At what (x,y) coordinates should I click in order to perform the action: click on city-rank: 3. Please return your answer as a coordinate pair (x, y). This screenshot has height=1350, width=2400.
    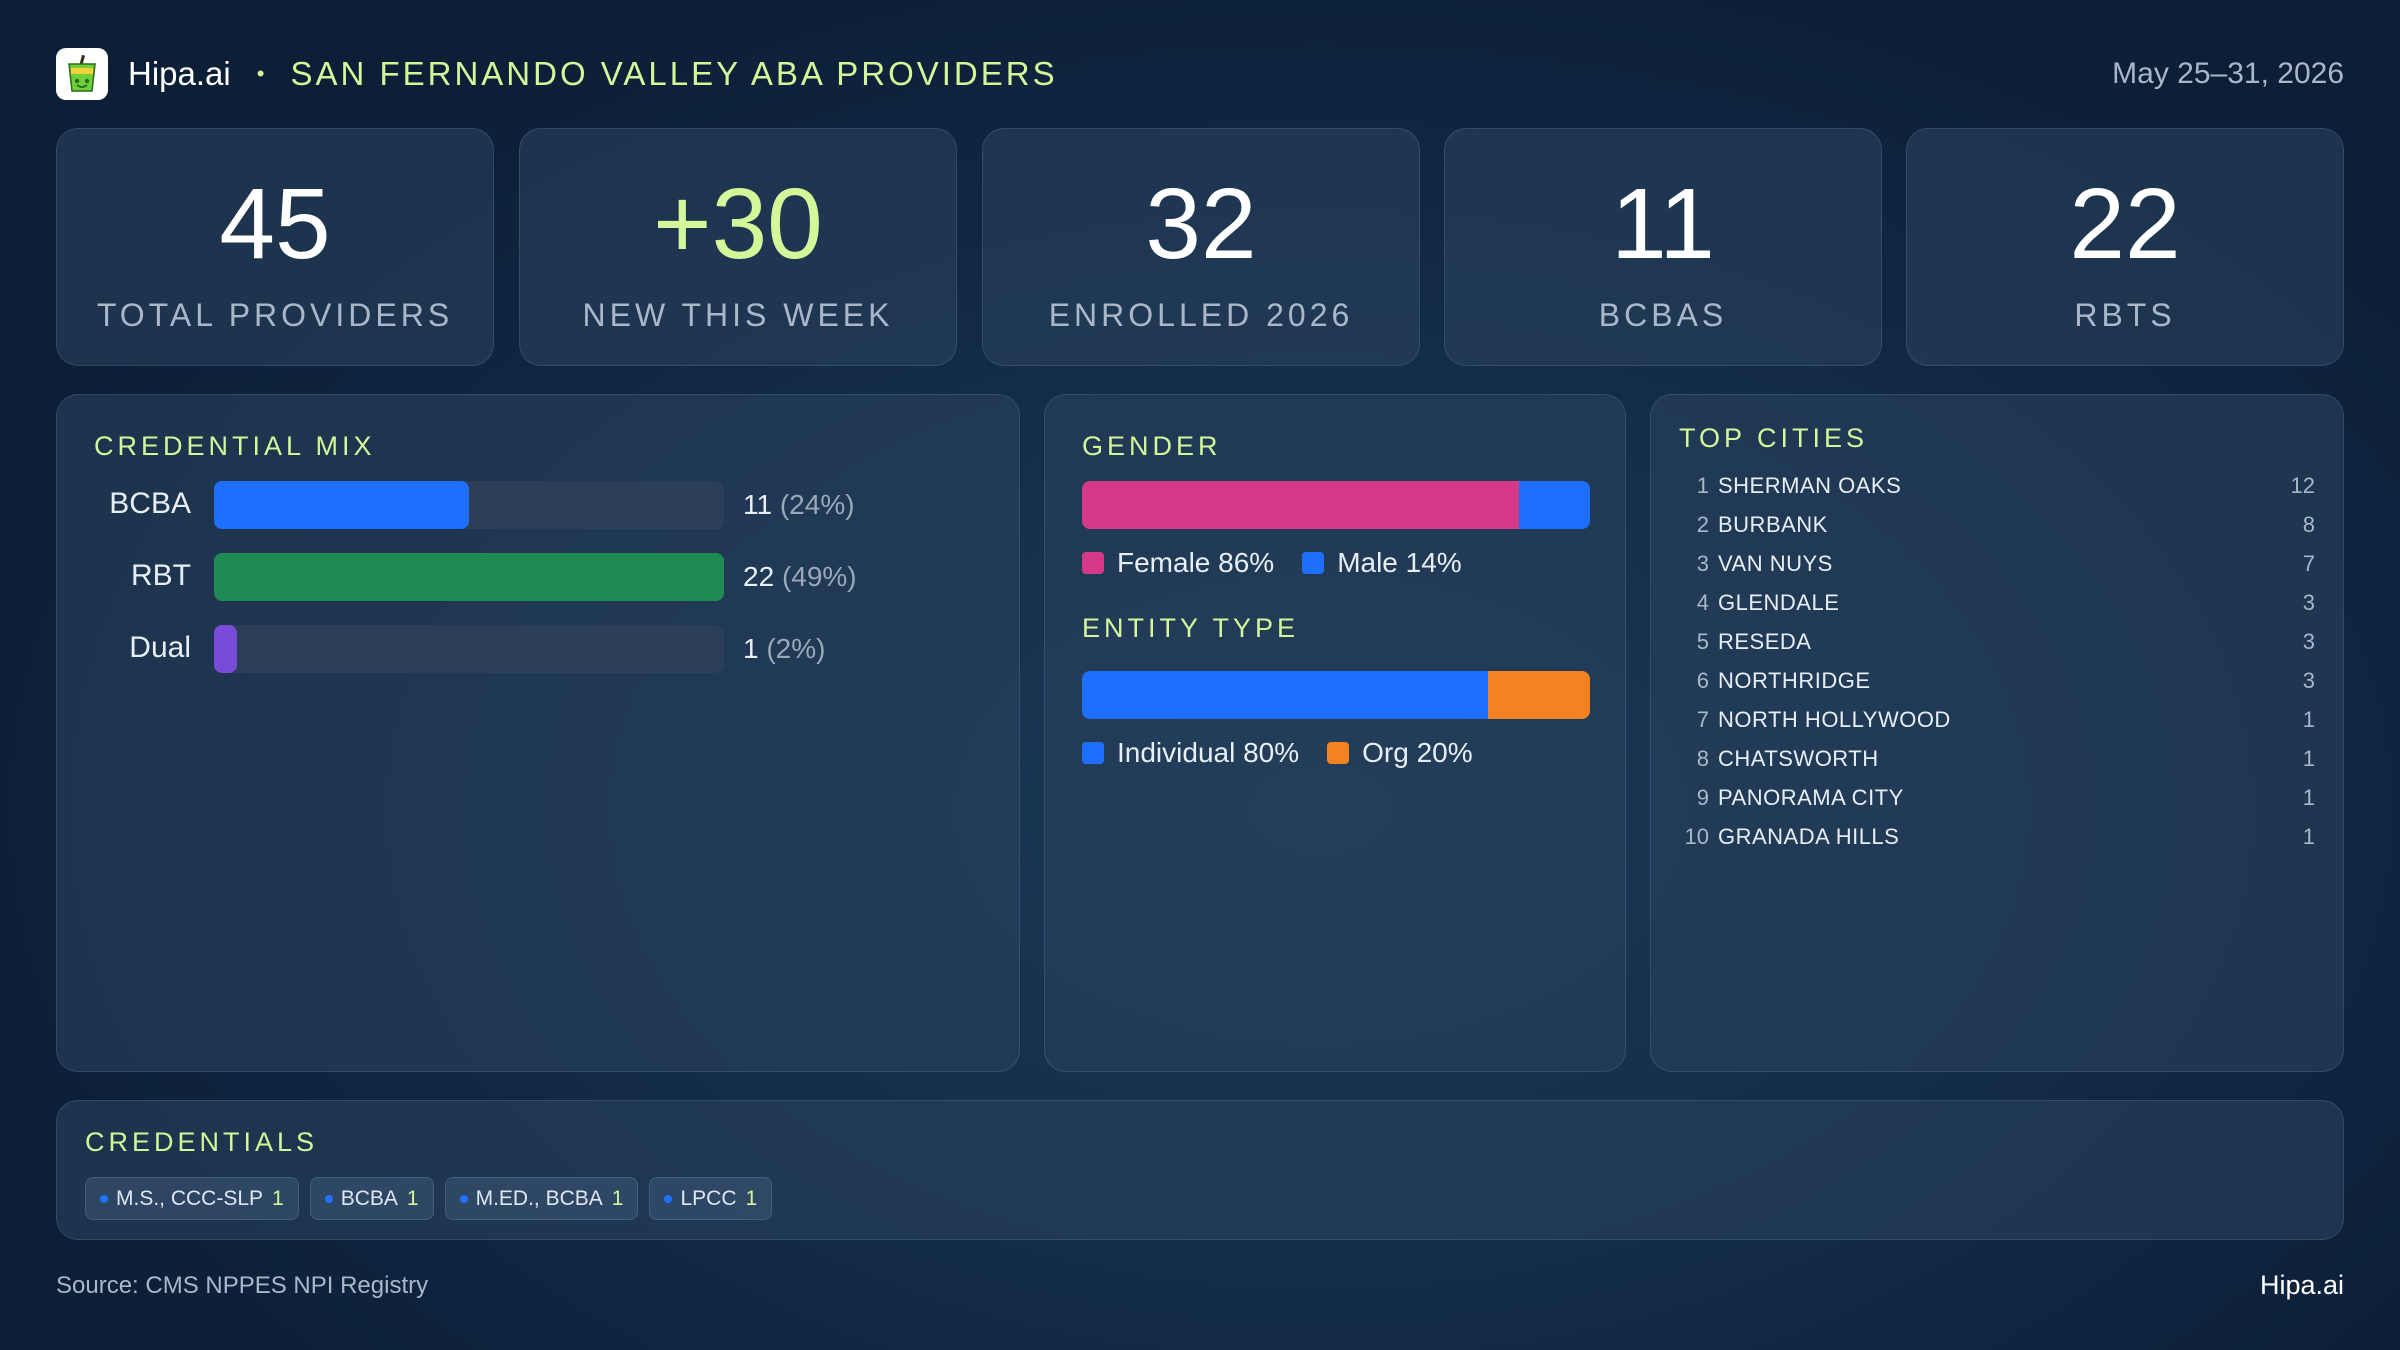
    Looking at the image, I should click on (1702, 563).